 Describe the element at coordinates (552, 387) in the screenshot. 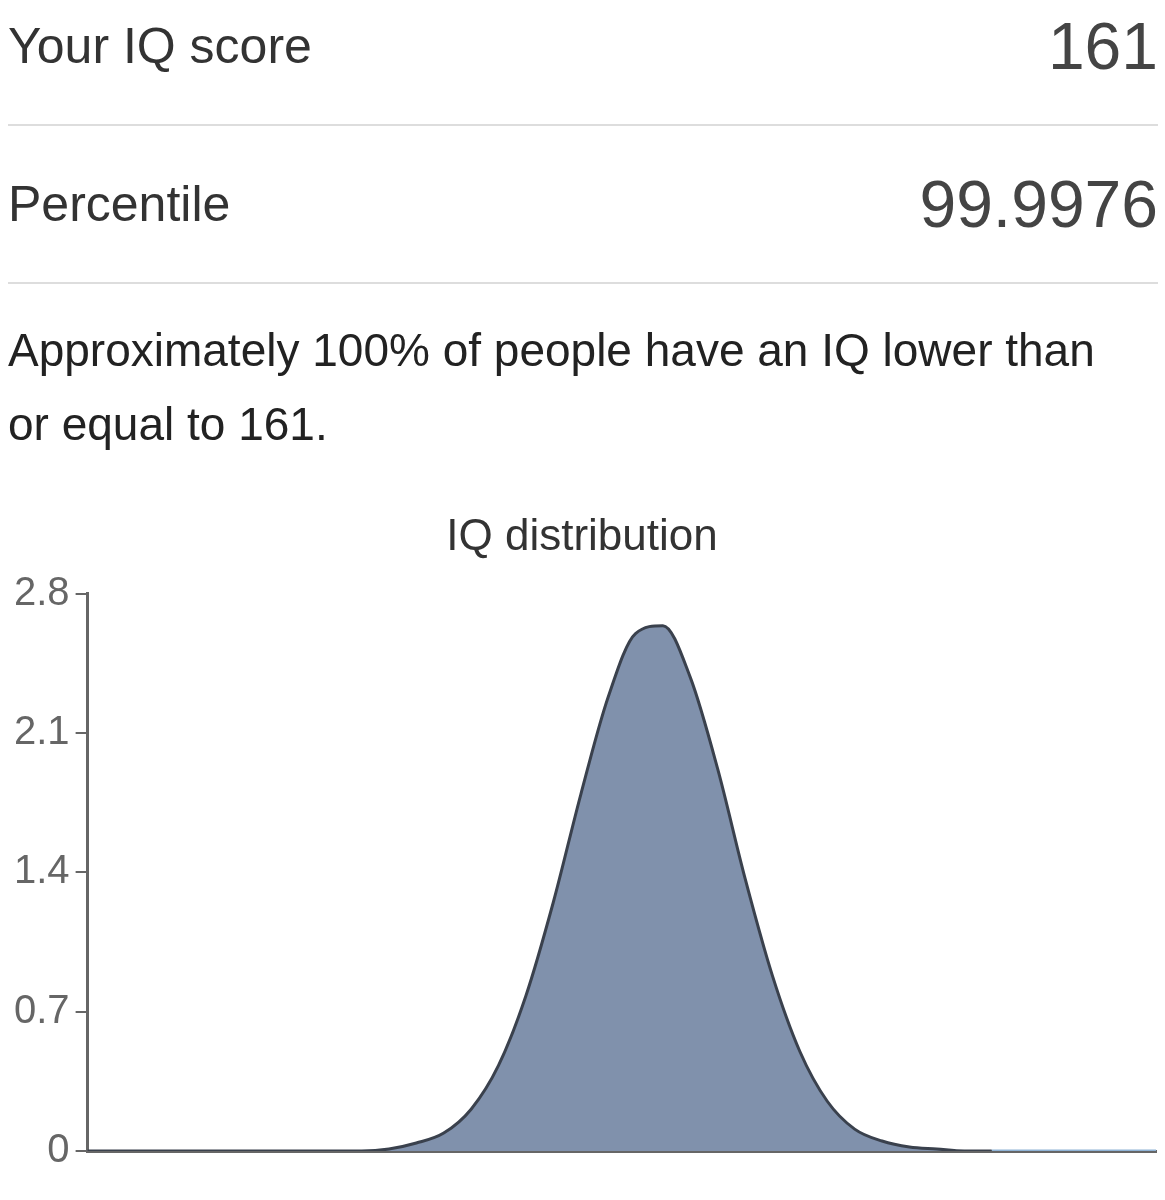

I see `text: Approximately 100% of people have an IQ lower than or equal to 161.` at that location.